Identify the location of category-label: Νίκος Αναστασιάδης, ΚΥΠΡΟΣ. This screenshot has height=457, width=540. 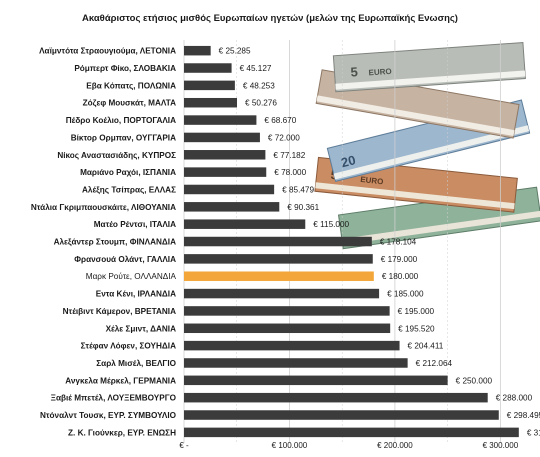
(116, 155).